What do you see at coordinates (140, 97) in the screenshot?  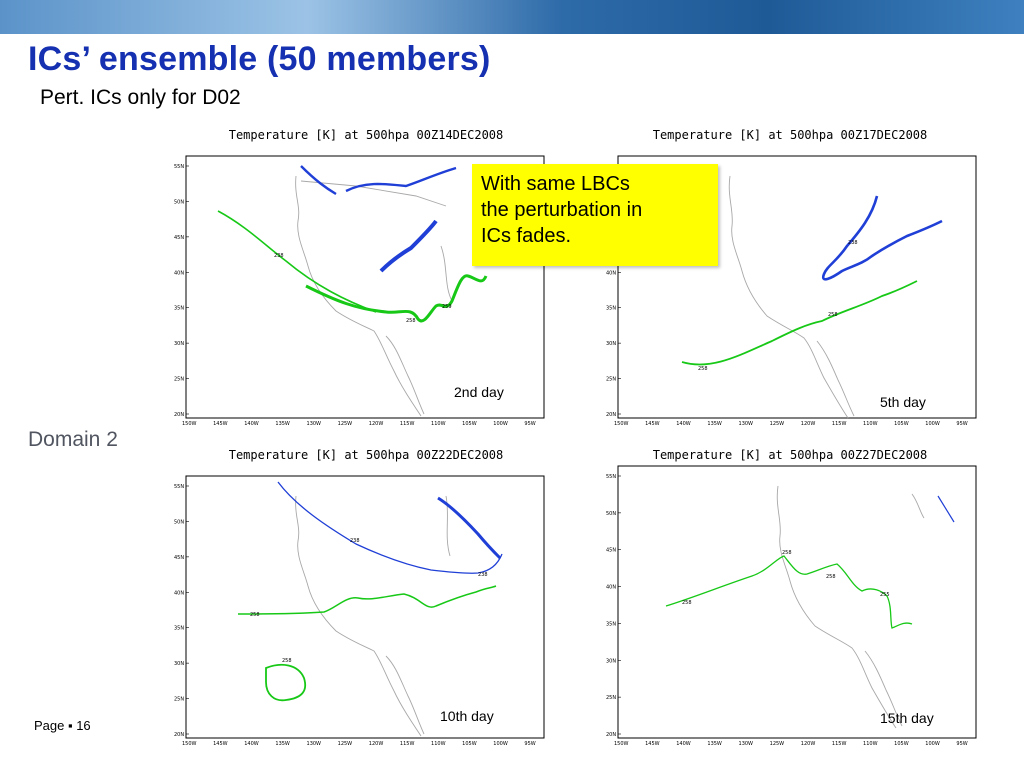 I see `slide-subtitle: Pert. ICs only for D02` at bounding box center [140, 97].